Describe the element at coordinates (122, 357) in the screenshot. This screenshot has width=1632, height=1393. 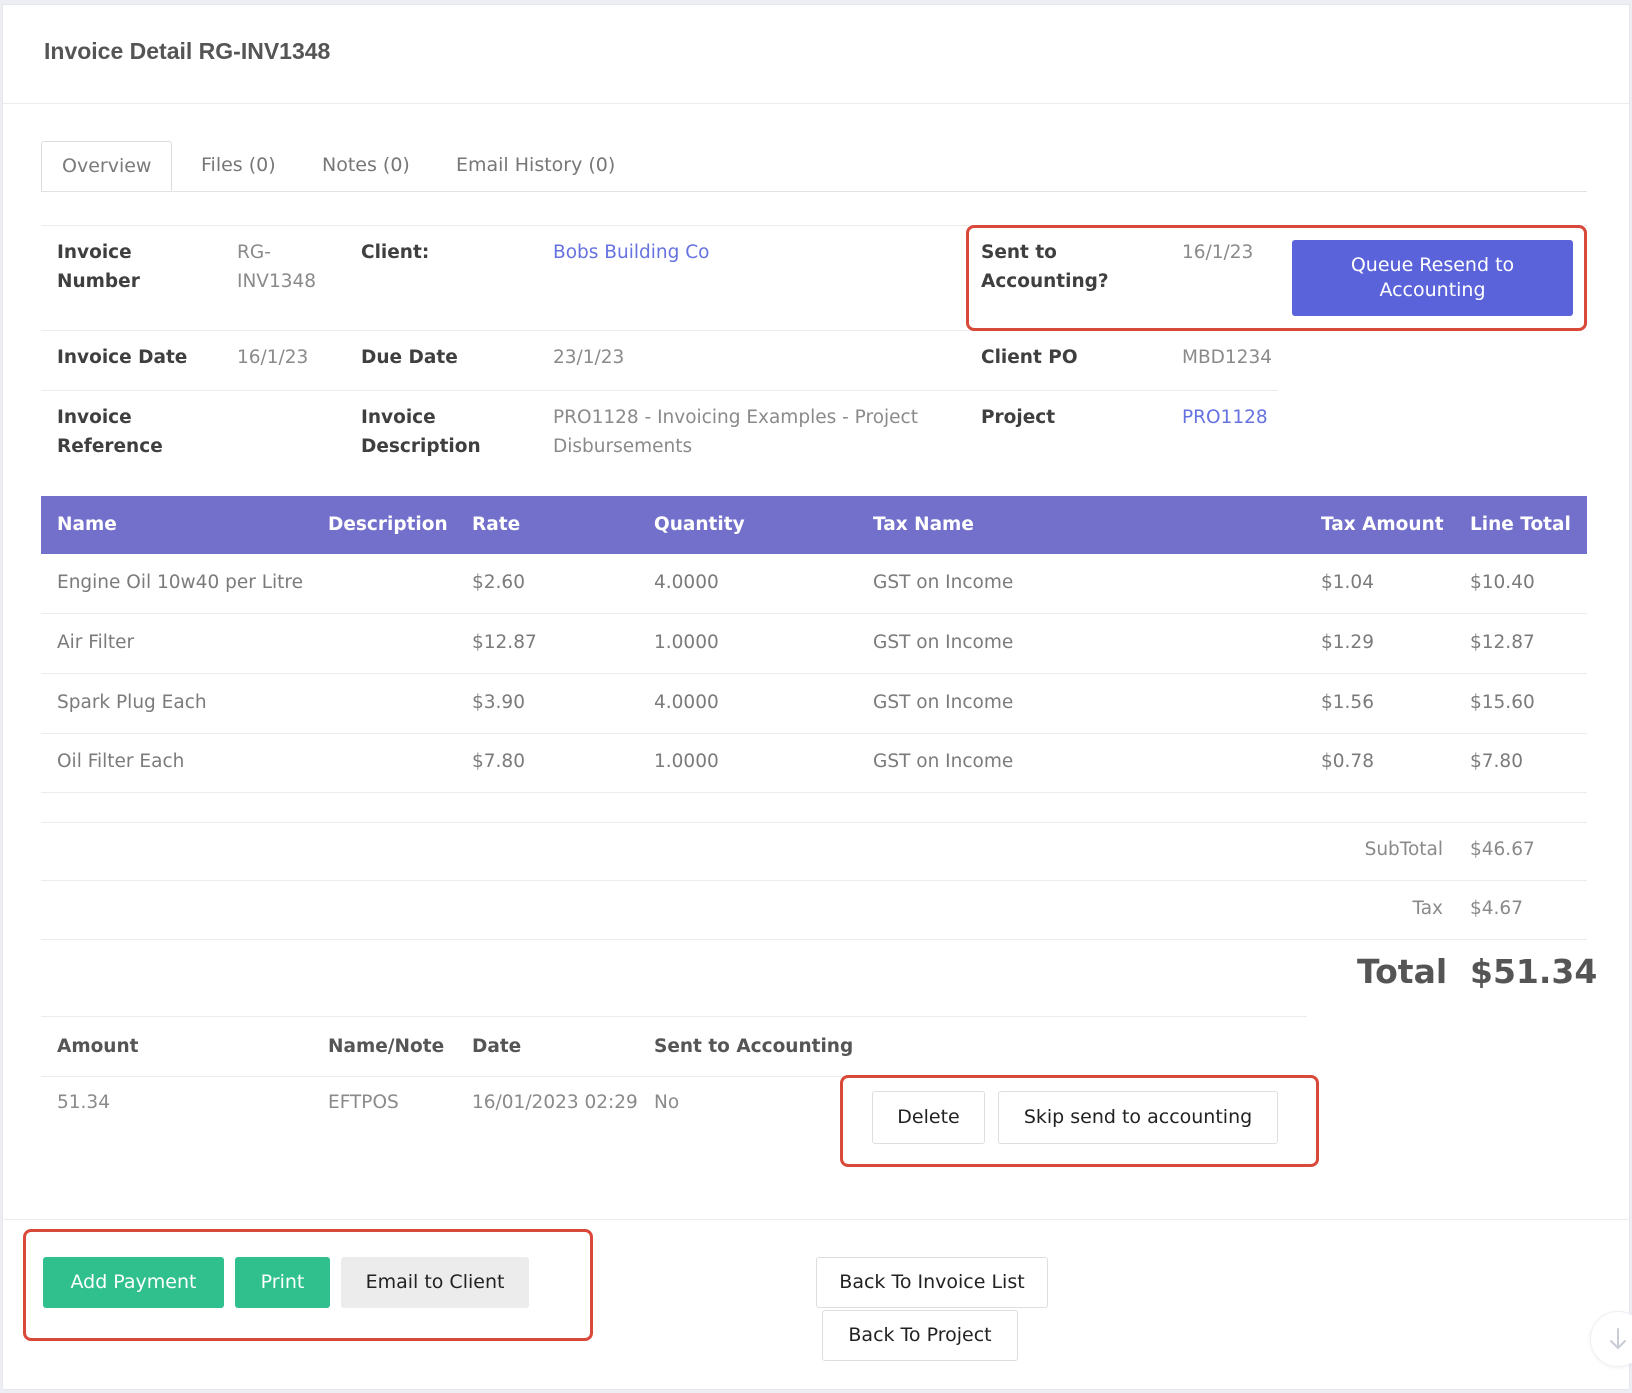
I see `invoice-date-label: Invoice Date` at that location.